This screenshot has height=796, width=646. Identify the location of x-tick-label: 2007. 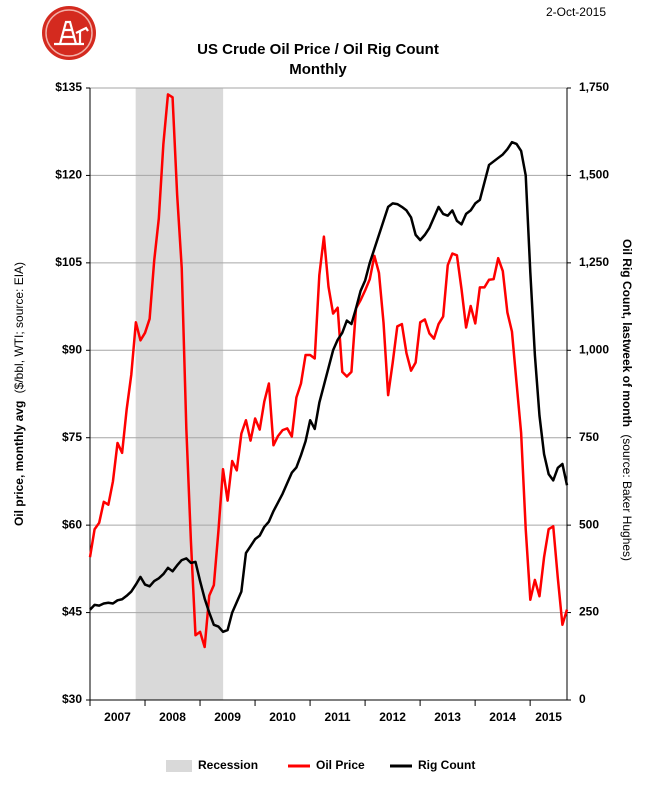
(117, 717).